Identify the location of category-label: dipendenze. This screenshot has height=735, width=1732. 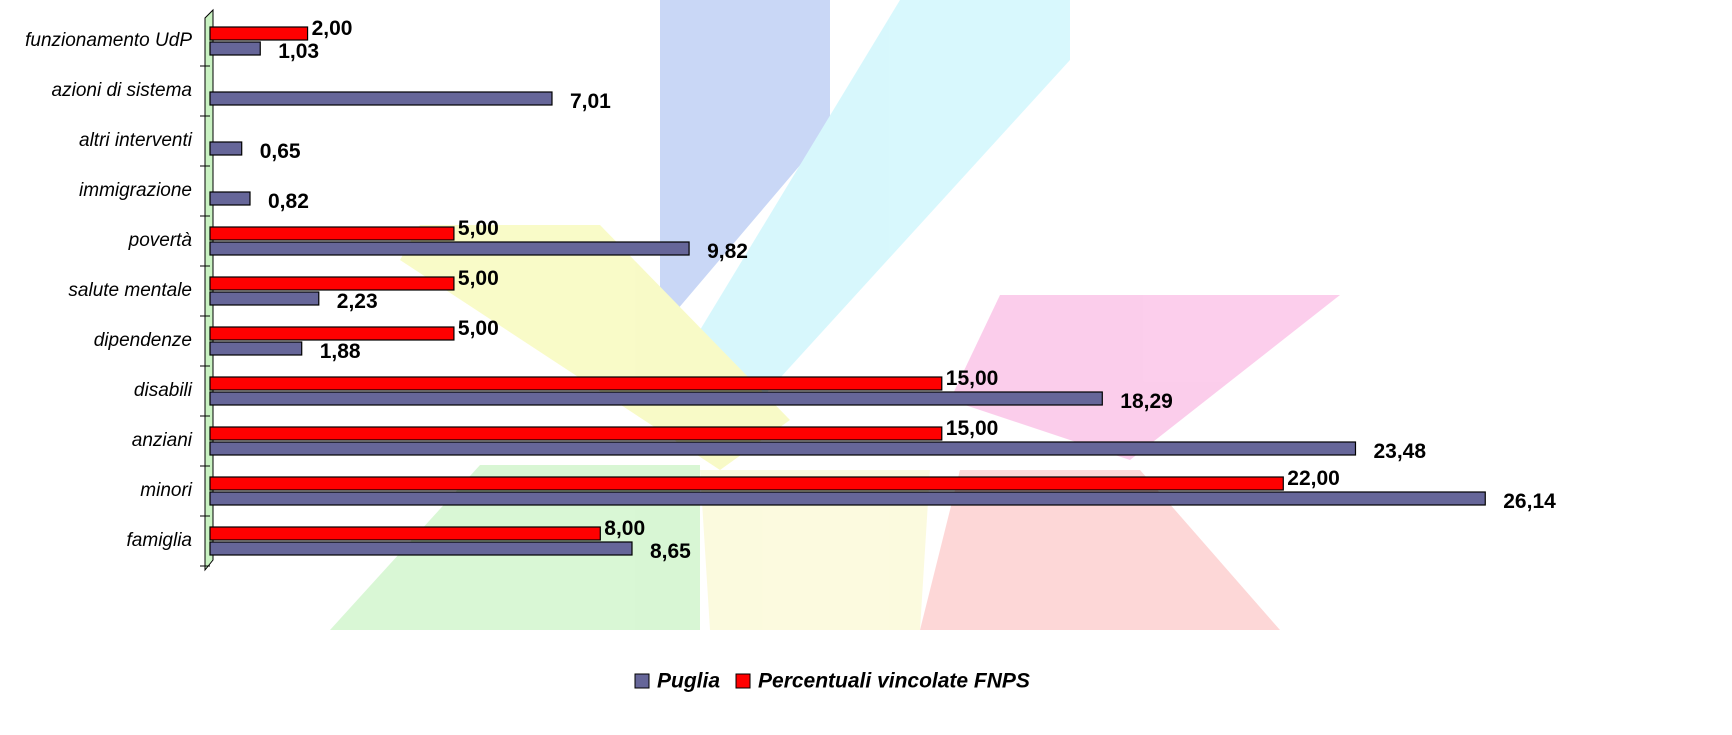
(143, 340).